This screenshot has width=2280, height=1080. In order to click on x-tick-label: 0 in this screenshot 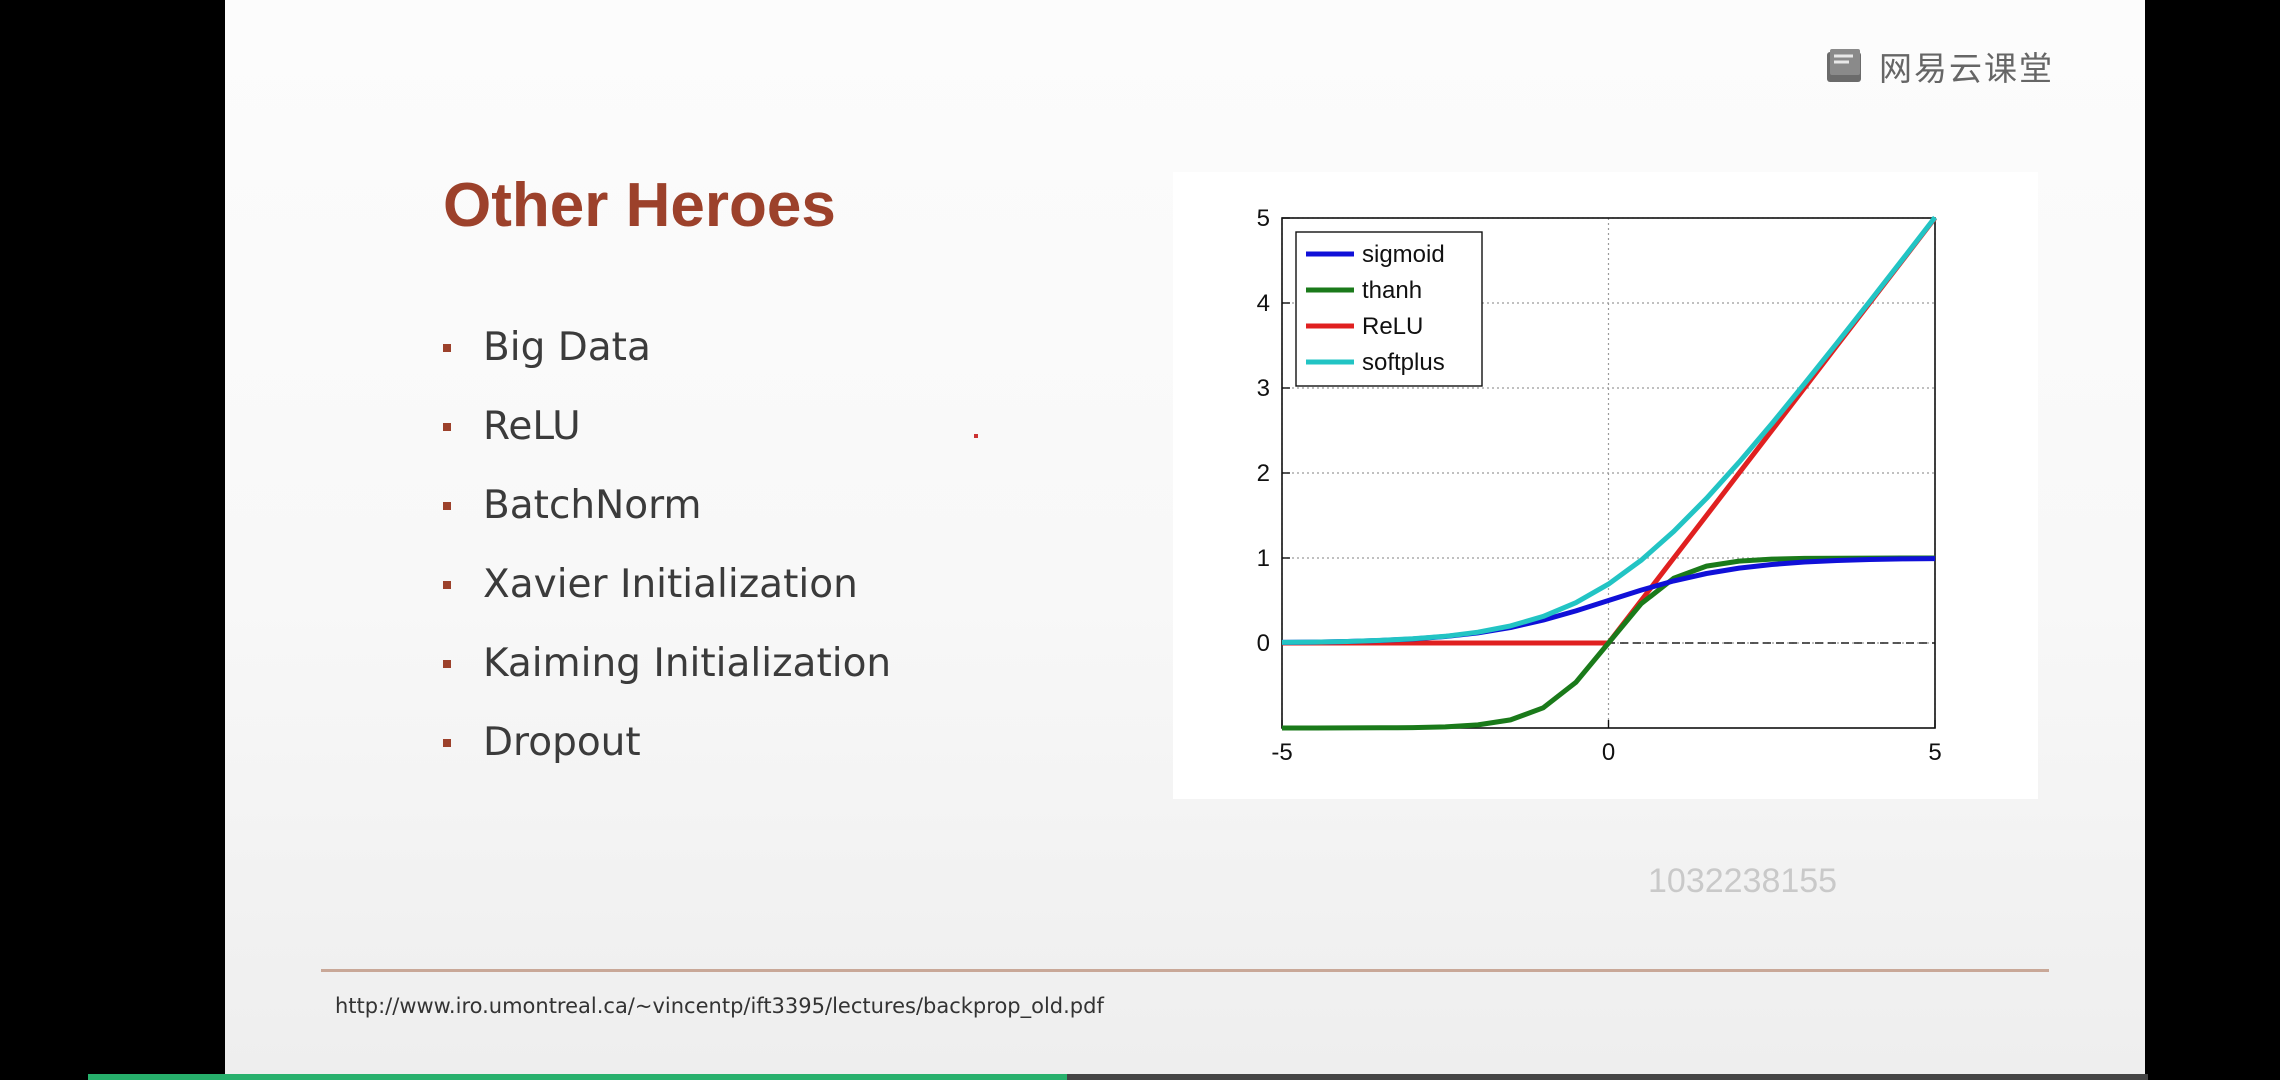, I will do `click(1608, 752)`.